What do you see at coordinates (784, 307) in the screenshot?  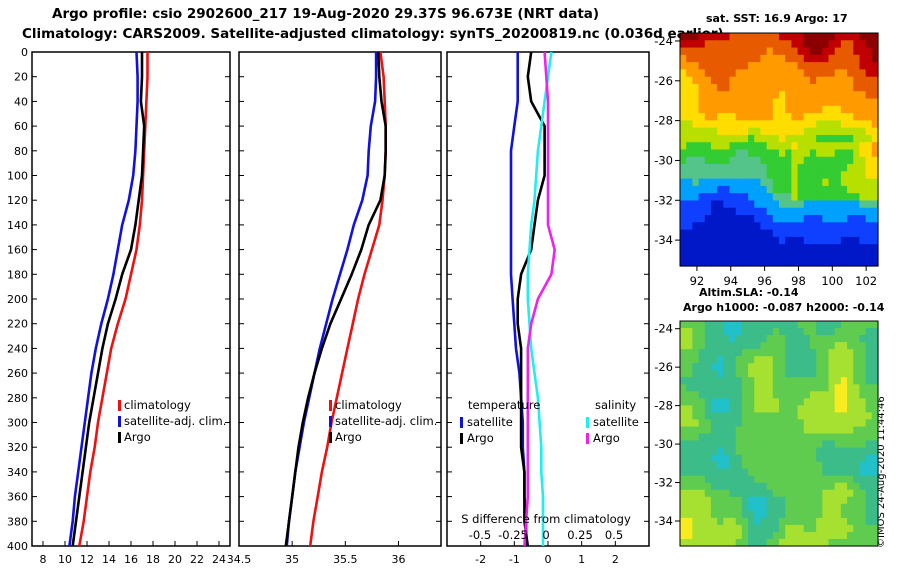 I see `sla-map-title-argo: Argo h1000: -0.087 h2000: -0.14` at bounding box center [784, 307].